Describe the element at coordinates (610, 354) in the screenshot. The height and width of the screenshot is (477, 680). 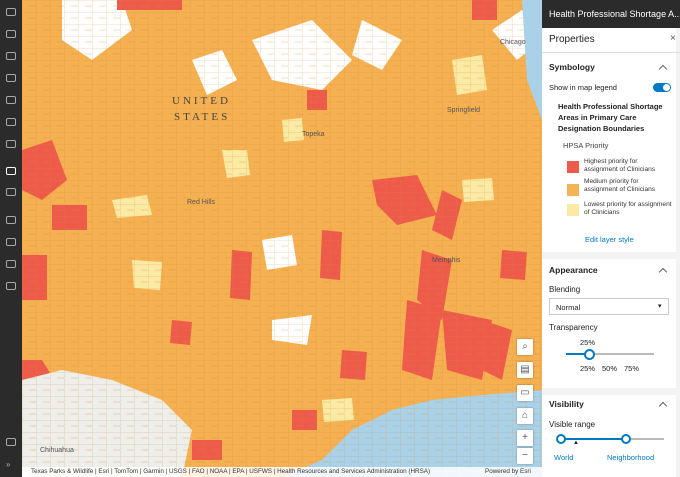
I see `slider-track` at that location.